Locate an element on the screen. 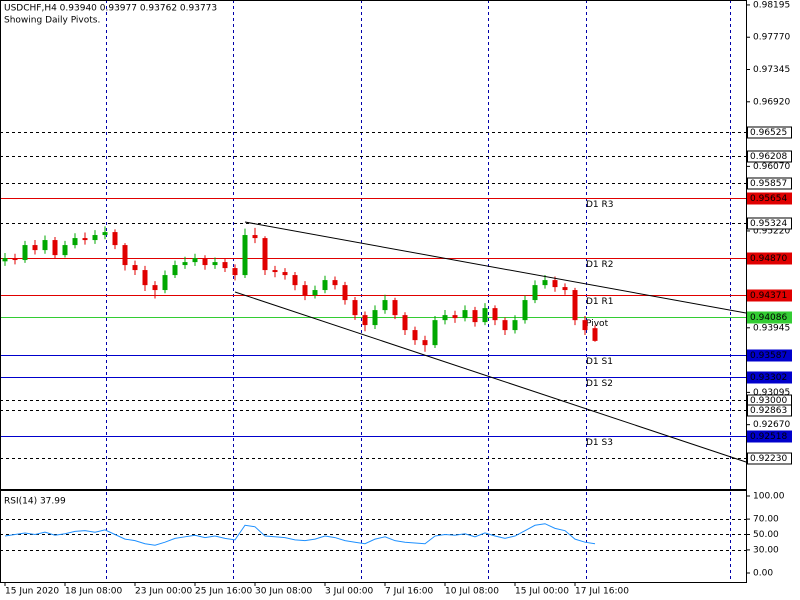 This screenshot has width=800, height=600. level-price-label: 0.92518 is located at coordinates (768, 437).